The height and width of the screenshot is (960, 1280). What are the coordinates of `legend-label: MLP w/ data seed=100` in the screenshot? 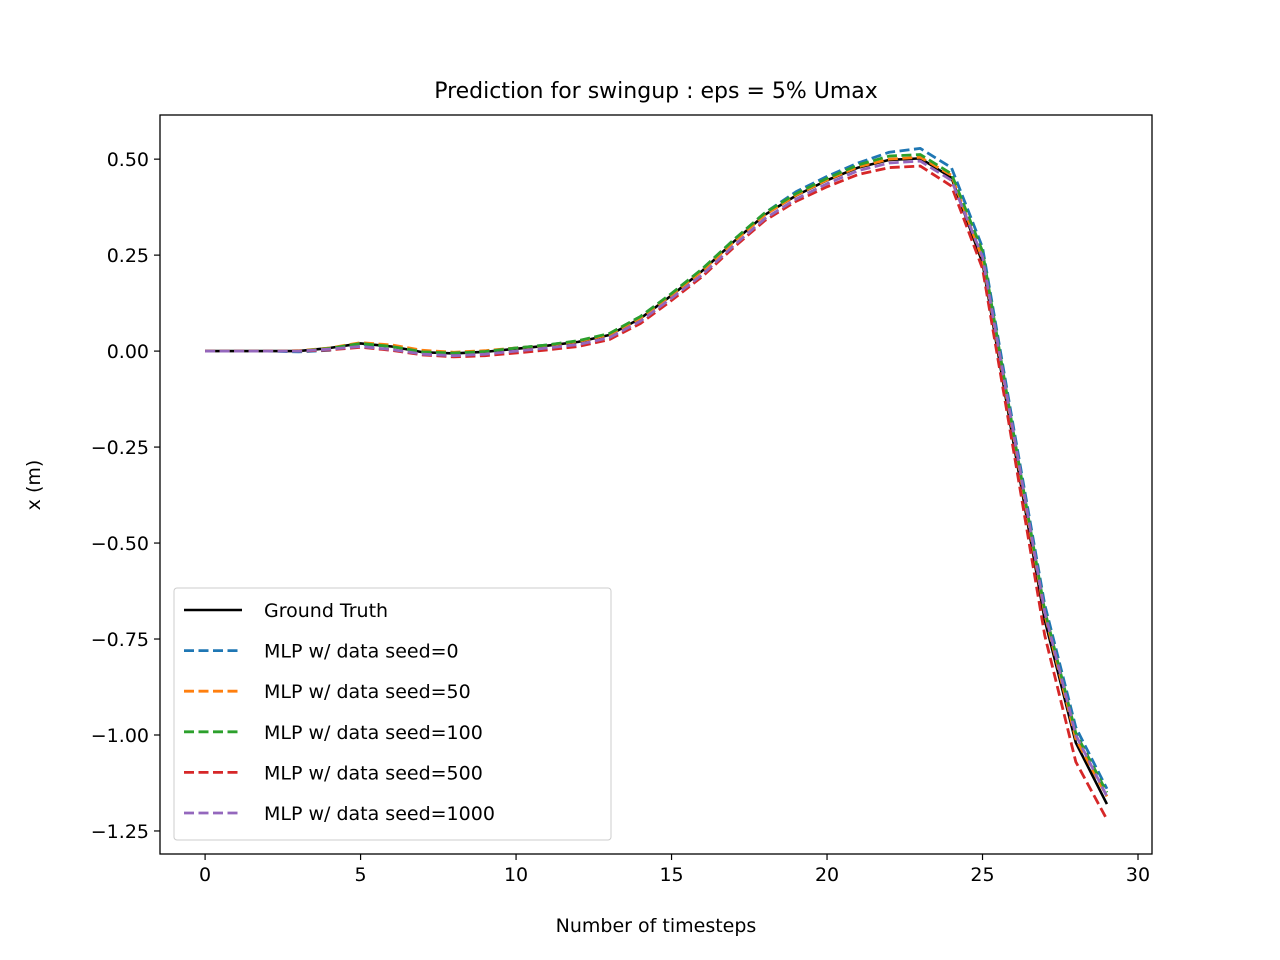 It's located at (373, 733).